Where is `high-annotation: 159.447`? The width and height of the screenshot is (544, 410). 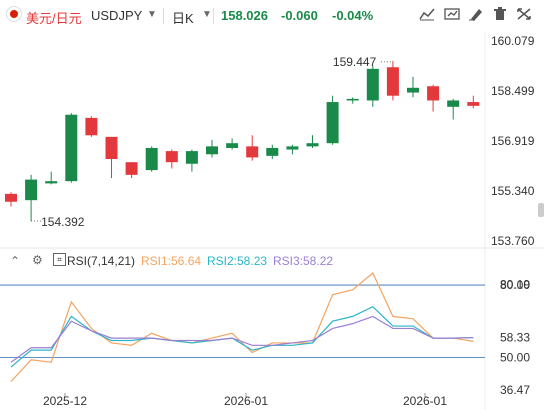
high-annotation: 159.447 is located at coordinates (355, 62).